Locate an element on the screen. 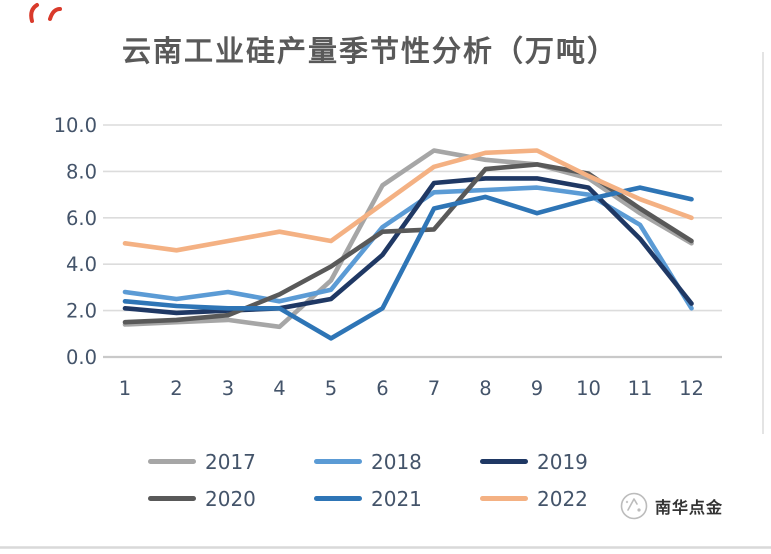  legend-swatch-2022 is located at coordinates (504, 498).